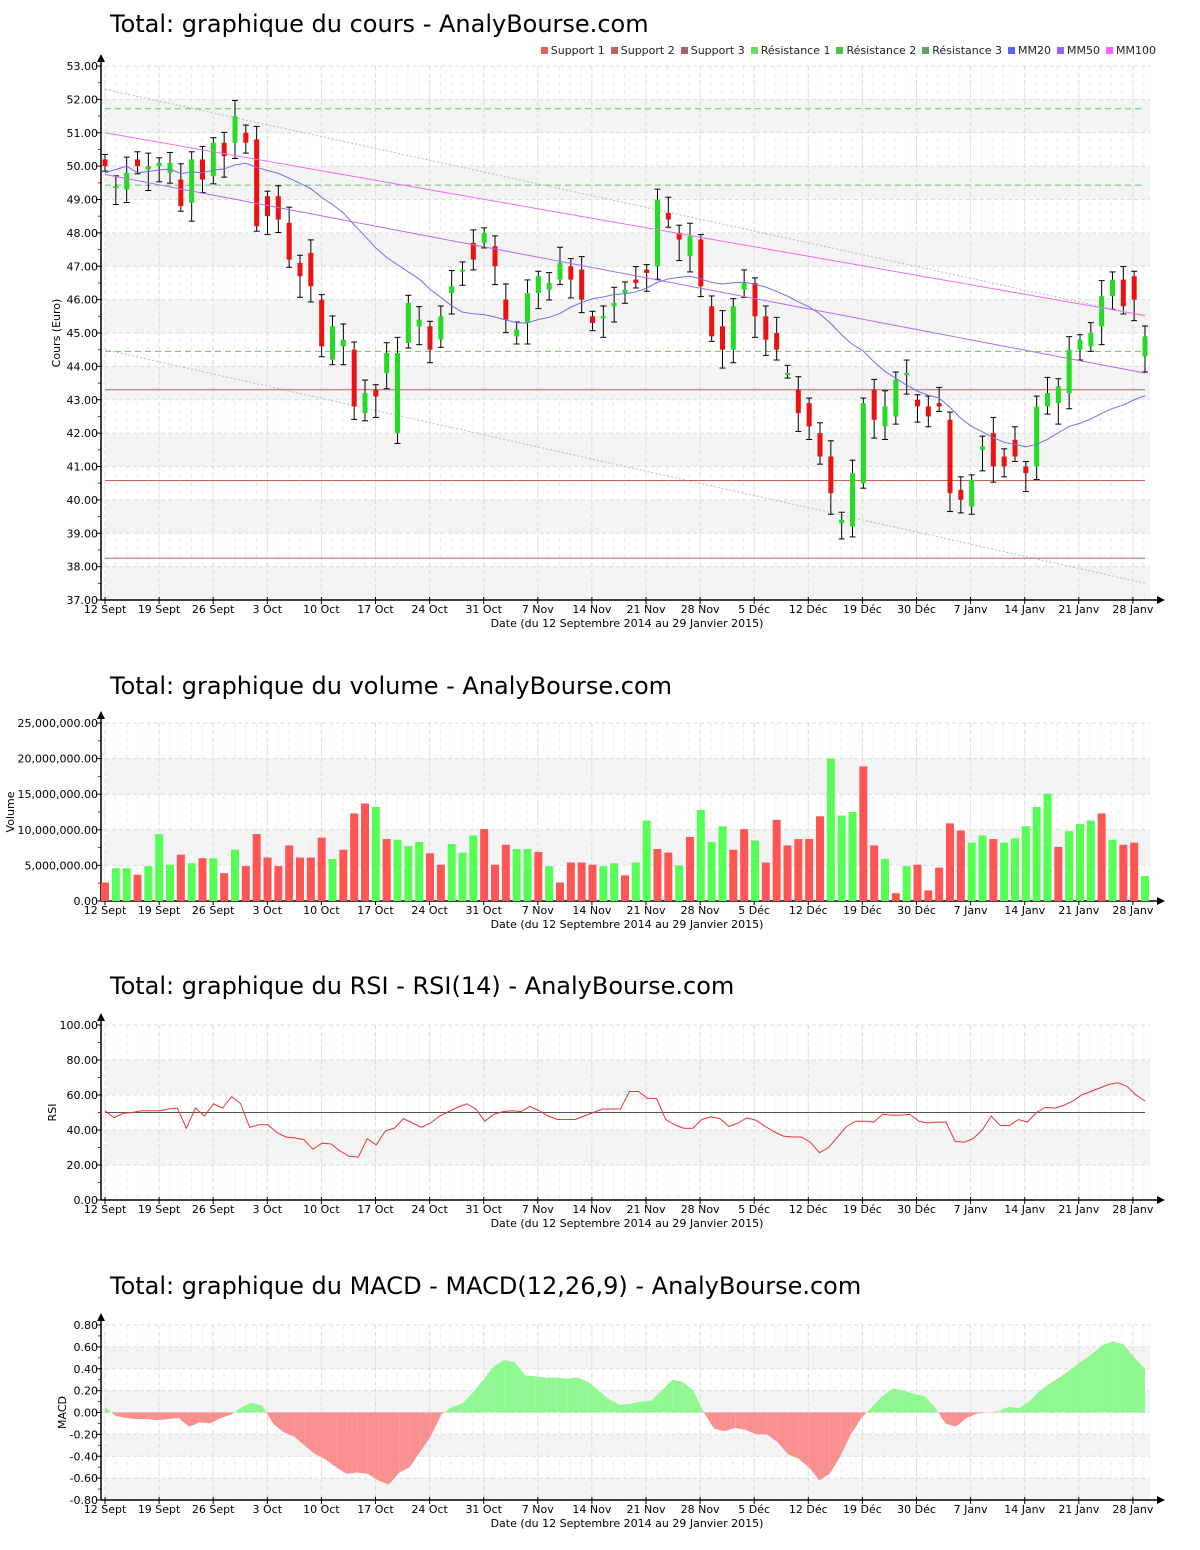 The height and width of the screenshot is (1550, 1200). What do you see at coordinates (83, 266) in the screenshot?
I see `svg-text: 47.00` at bounding box center [83, 266].